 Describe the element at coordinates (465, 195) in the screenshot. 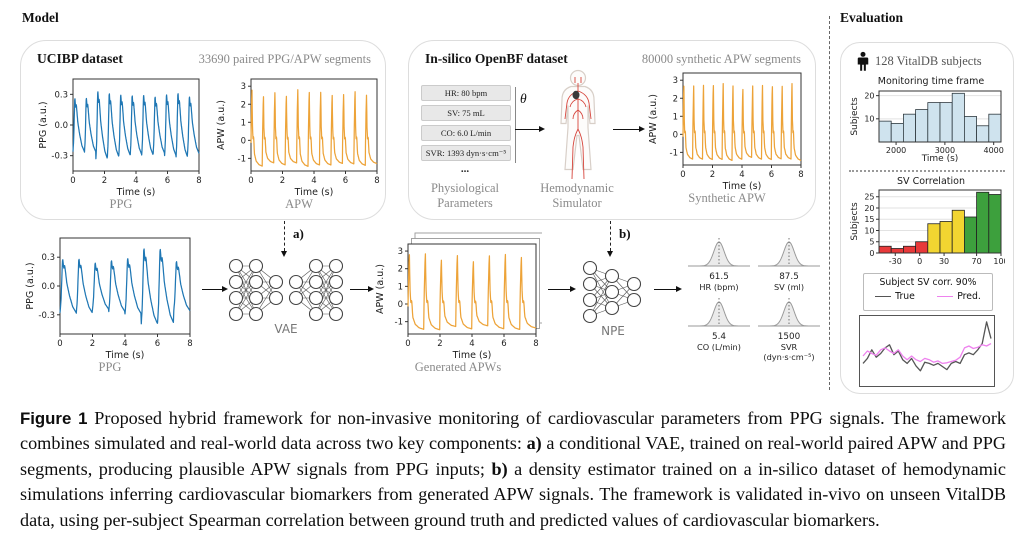

I see `physio-params-caption: Physiological Parameters` at that location.